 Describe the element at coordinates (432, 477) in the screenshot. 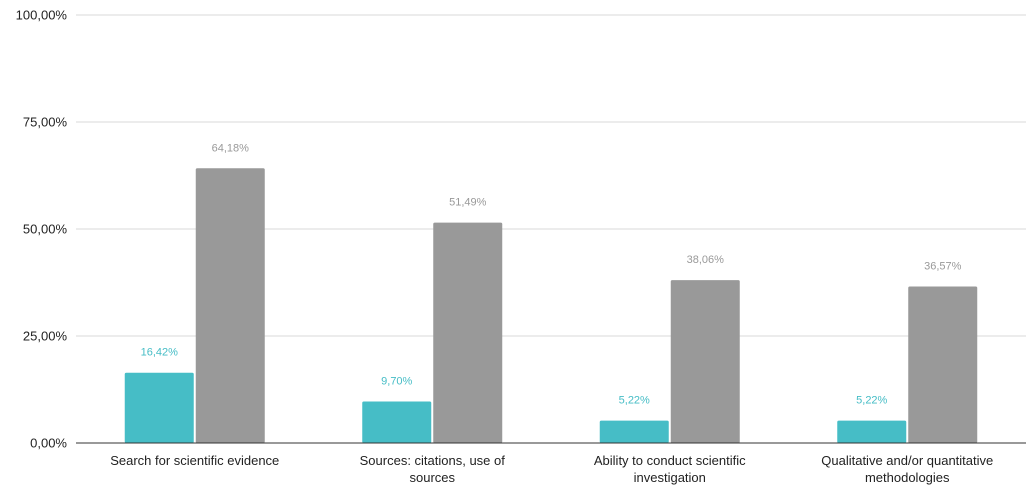

I see `x-tick-label: sources` at that location.